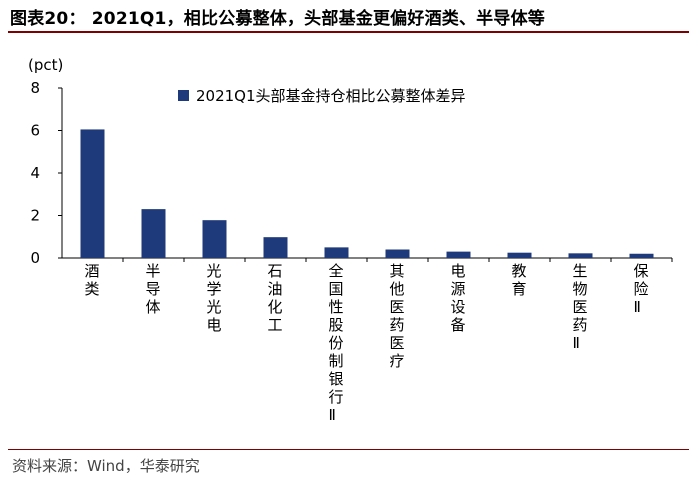  What do you see at coordinates (92, 280) in the screenshot?
I see `category-label: 酒类` at bounding box center [92, 280].